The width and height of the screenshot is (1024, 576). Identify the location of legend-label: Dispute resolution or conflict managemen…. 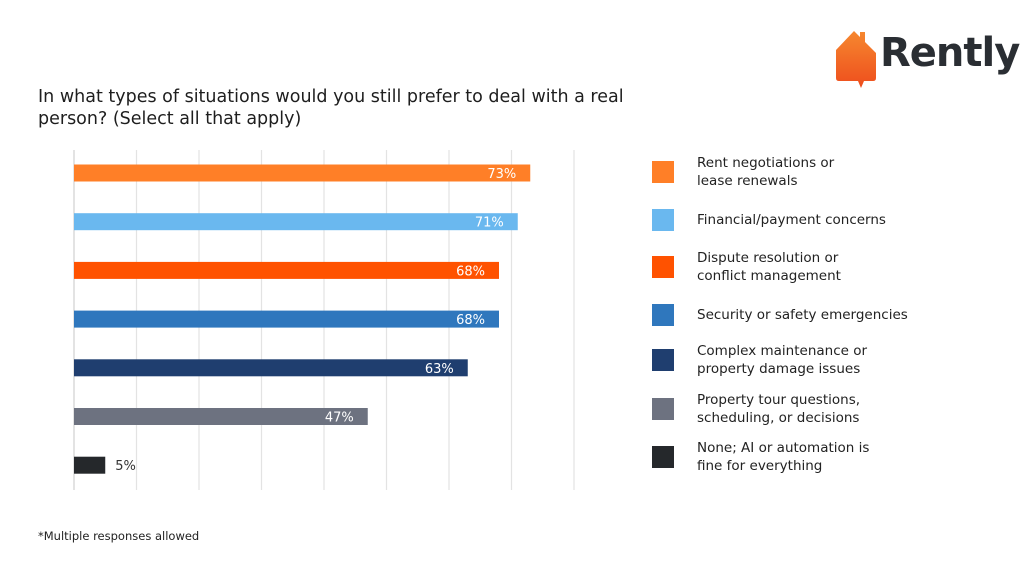
(769, 267).